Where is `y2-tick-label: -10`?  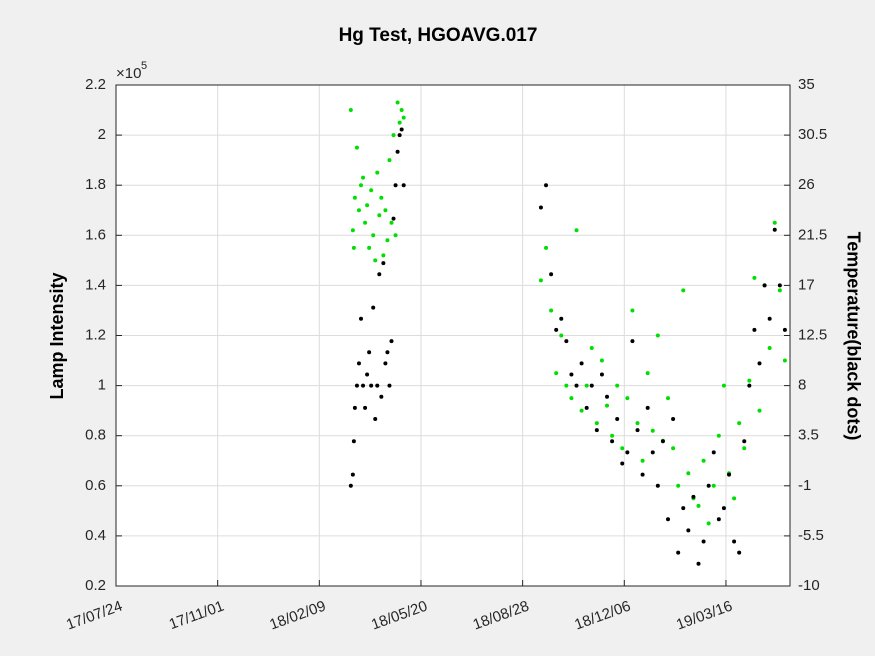
y2-tick-label: -10 is located at coordinates (809, 585).